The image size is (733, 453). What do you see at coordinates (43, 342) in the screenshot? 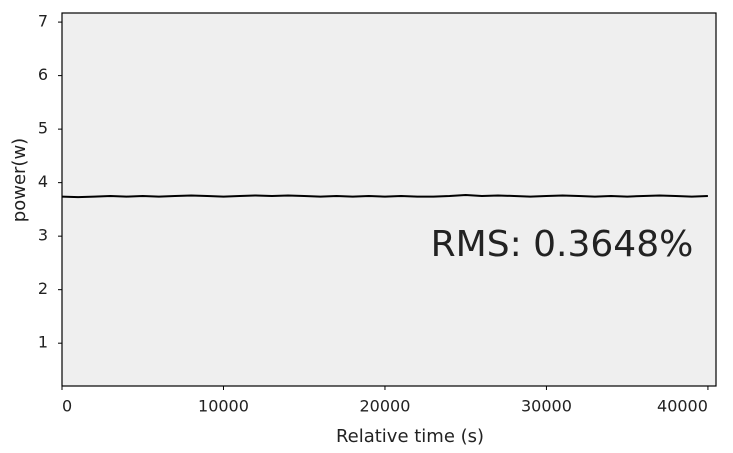
I see `y-tick-label: 1` at bounding box center [43, 342].